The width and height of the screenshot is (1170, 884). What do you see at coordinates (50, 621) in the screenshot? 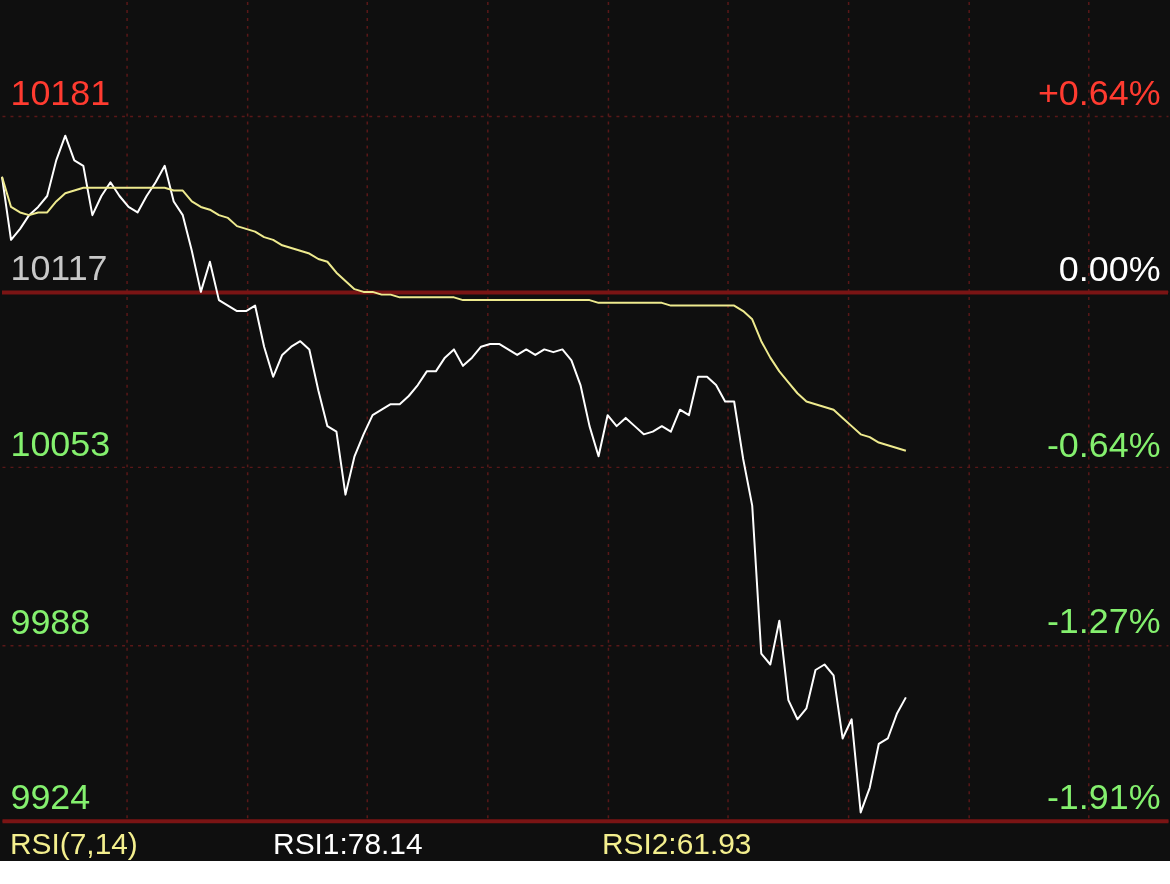
I see `y-tick-label: 9988` at bounding box center [50, 621].